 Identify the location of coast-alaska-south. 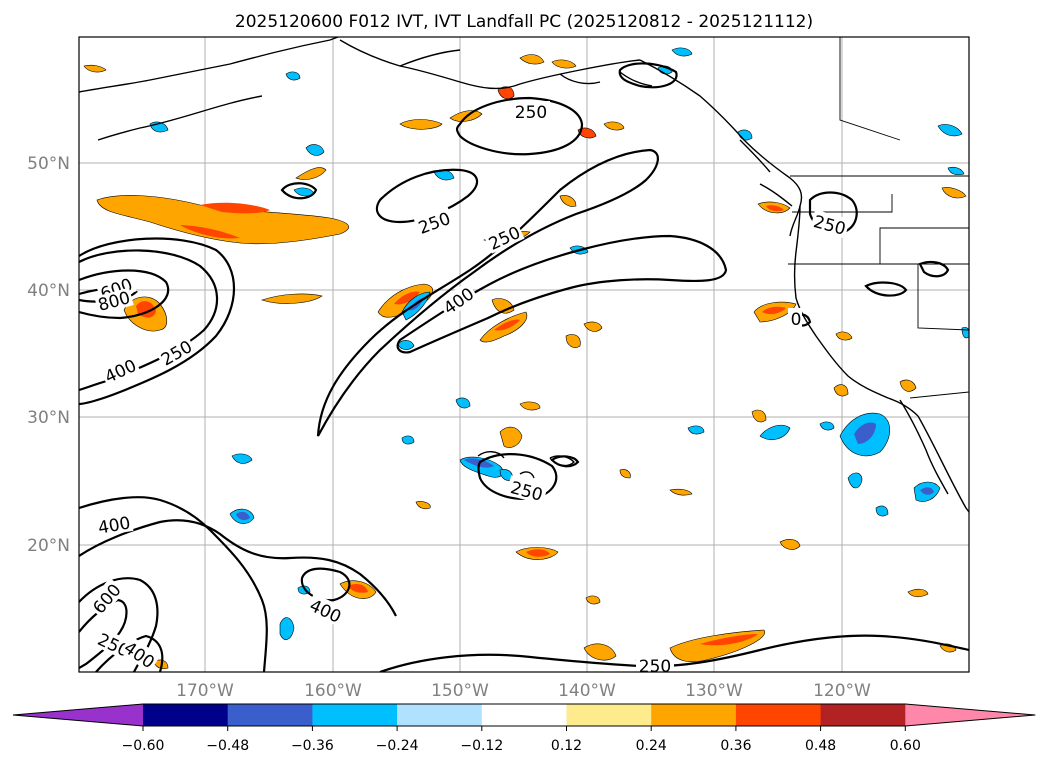
(490, 64).